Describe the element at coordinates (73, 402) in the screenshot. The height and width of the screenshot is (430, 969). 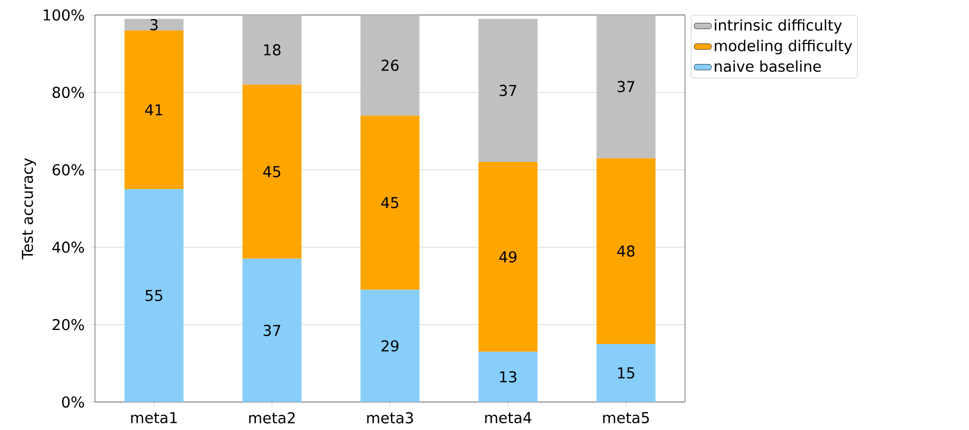
I see `y-tick-label: 0%` at that location.